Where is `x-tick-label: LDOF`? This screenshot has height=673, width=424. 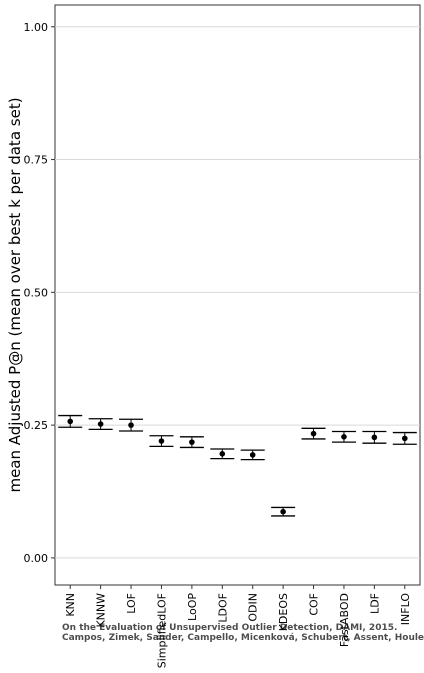 x-tick-label: LDOF is located at coordinates (222, 608).